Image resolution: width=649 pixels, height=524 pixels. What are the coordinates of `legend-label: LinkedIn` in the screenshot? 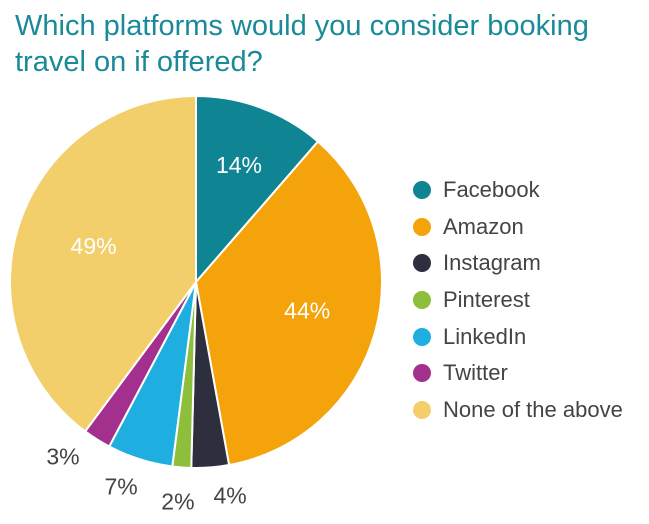 It's located at (485, 336).